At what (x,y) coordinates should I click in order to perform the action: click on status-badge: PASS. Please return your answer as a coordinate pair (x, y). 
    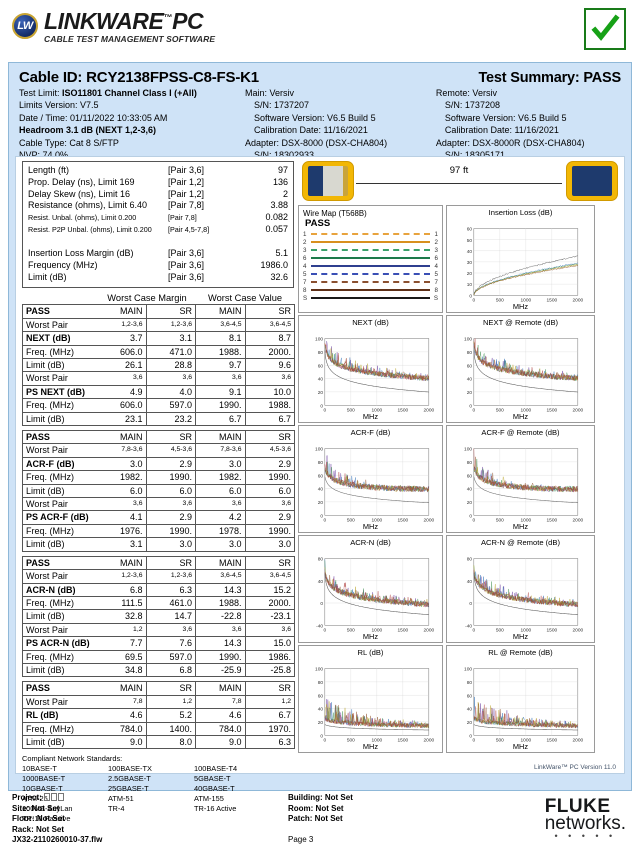
    Looking at the image, I should click on (59, 563).